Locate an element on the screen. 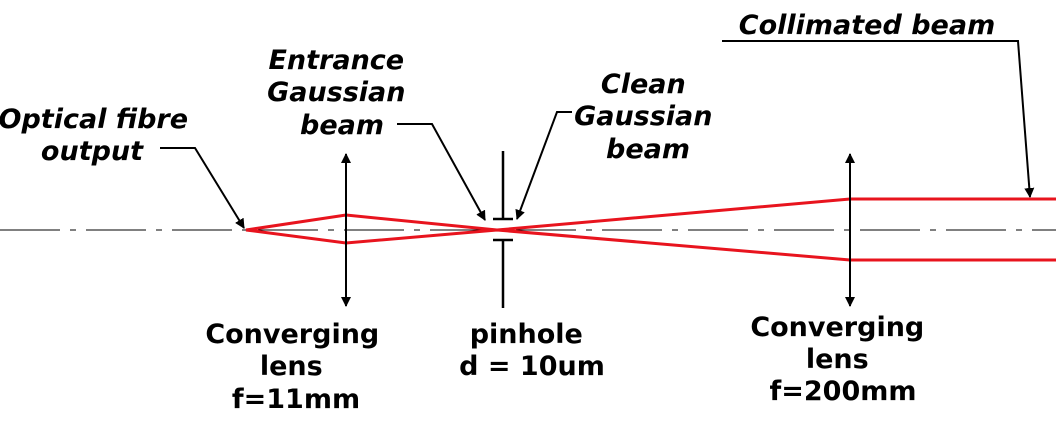 The image size is (1056, 423). pinhole-label: pinhole d = 10um is located at coordinates (532, 350).